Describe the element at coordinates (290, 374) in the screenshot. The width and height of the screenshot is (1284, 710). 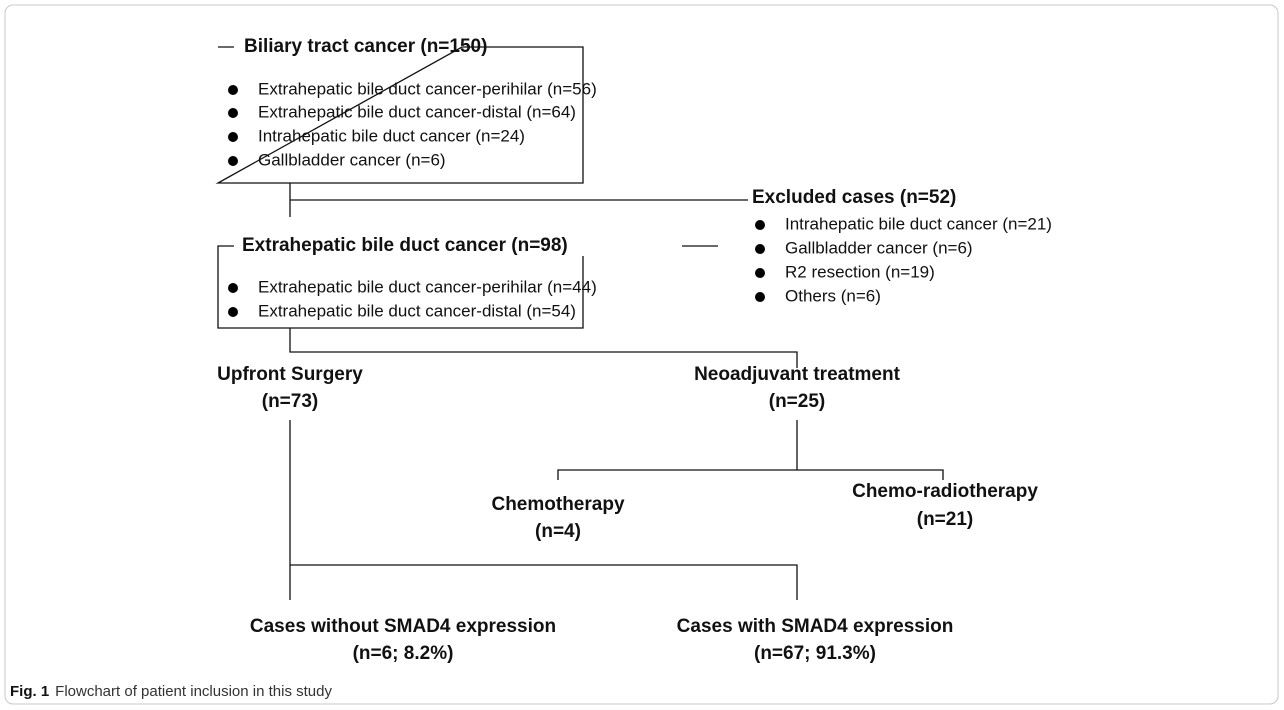
I see `node-label: Upfront Surgery` at that location.